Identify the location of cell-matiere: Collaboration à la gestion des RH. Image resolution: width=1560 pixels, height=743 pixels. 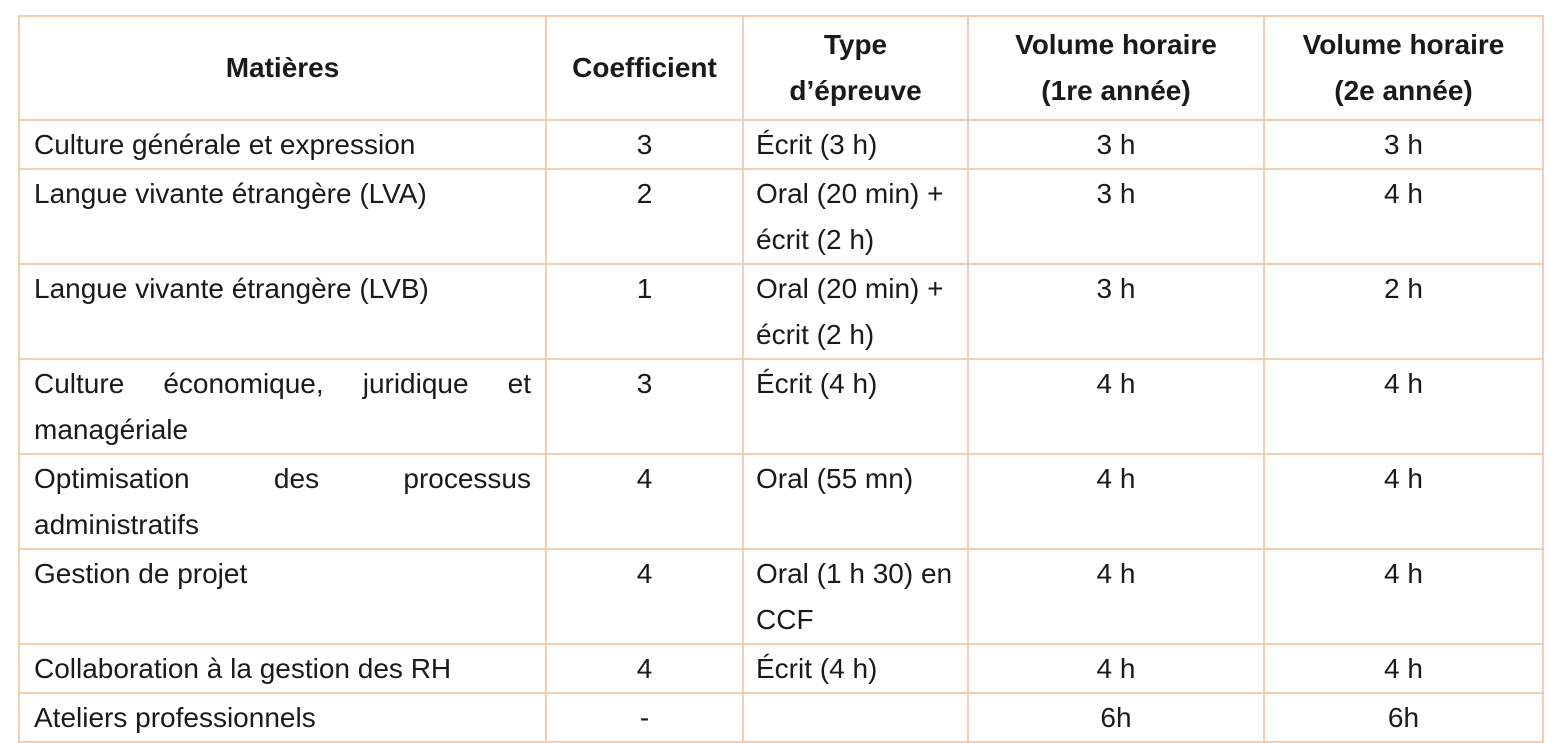
(282, 668).